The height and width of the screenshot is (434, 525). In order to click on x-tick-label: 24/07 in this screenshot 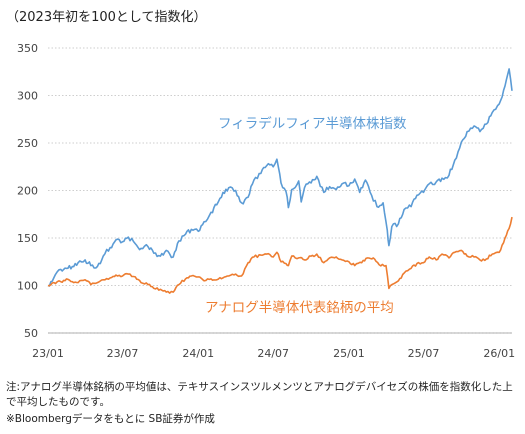, I will do `click(273, 353)`.